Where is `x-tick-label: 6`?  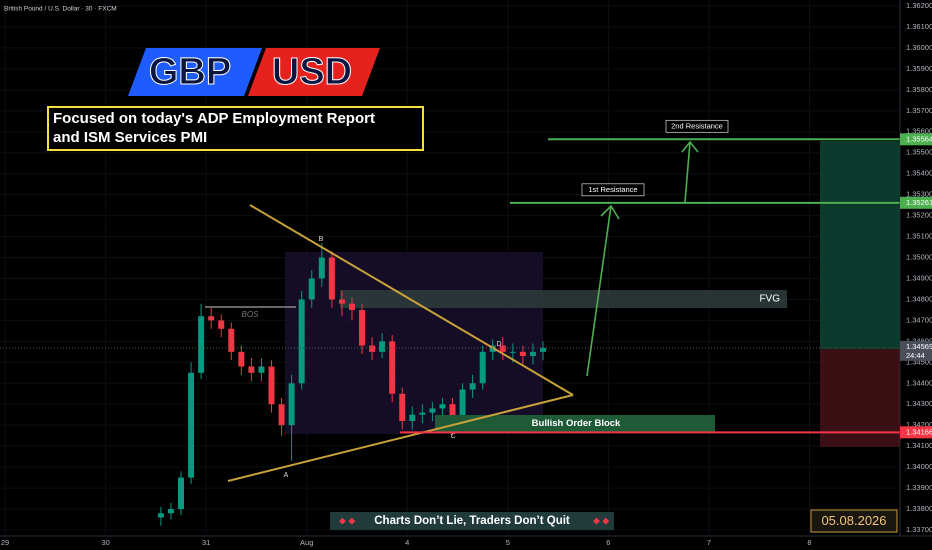
x-tick-label: 6 is located at coordinates (608, 542).